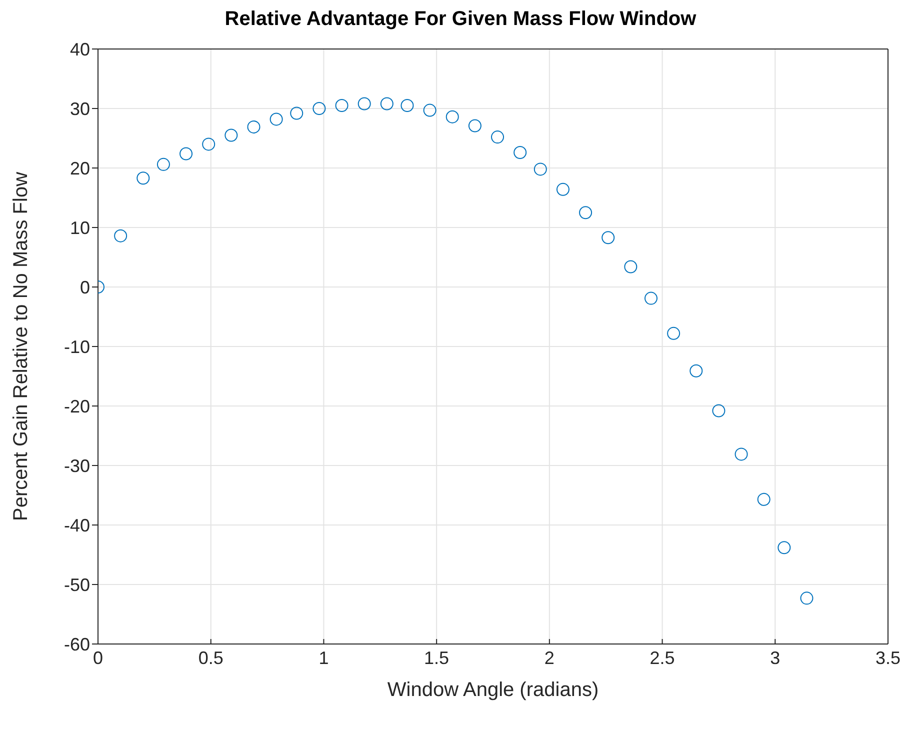 Image resolution: width=921 pixels, height=734 pixels. I want to click on x-tick-label: 1.5, so click(437, 658).